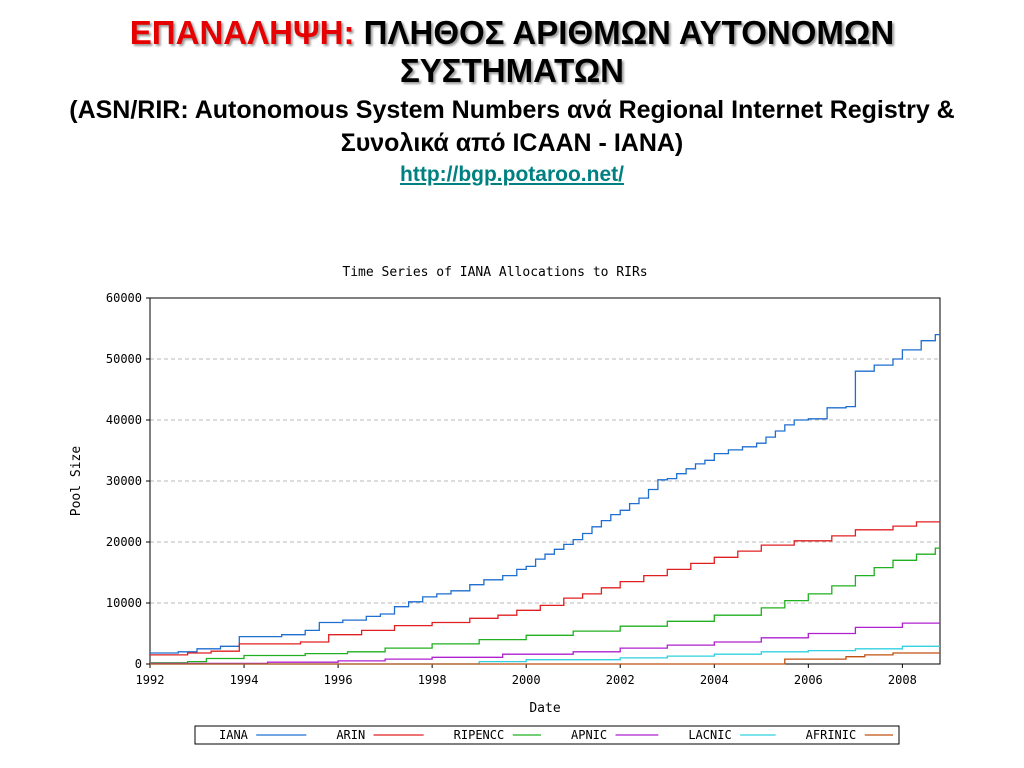  I want to click on series-line-lacnic, so click(545, 655).